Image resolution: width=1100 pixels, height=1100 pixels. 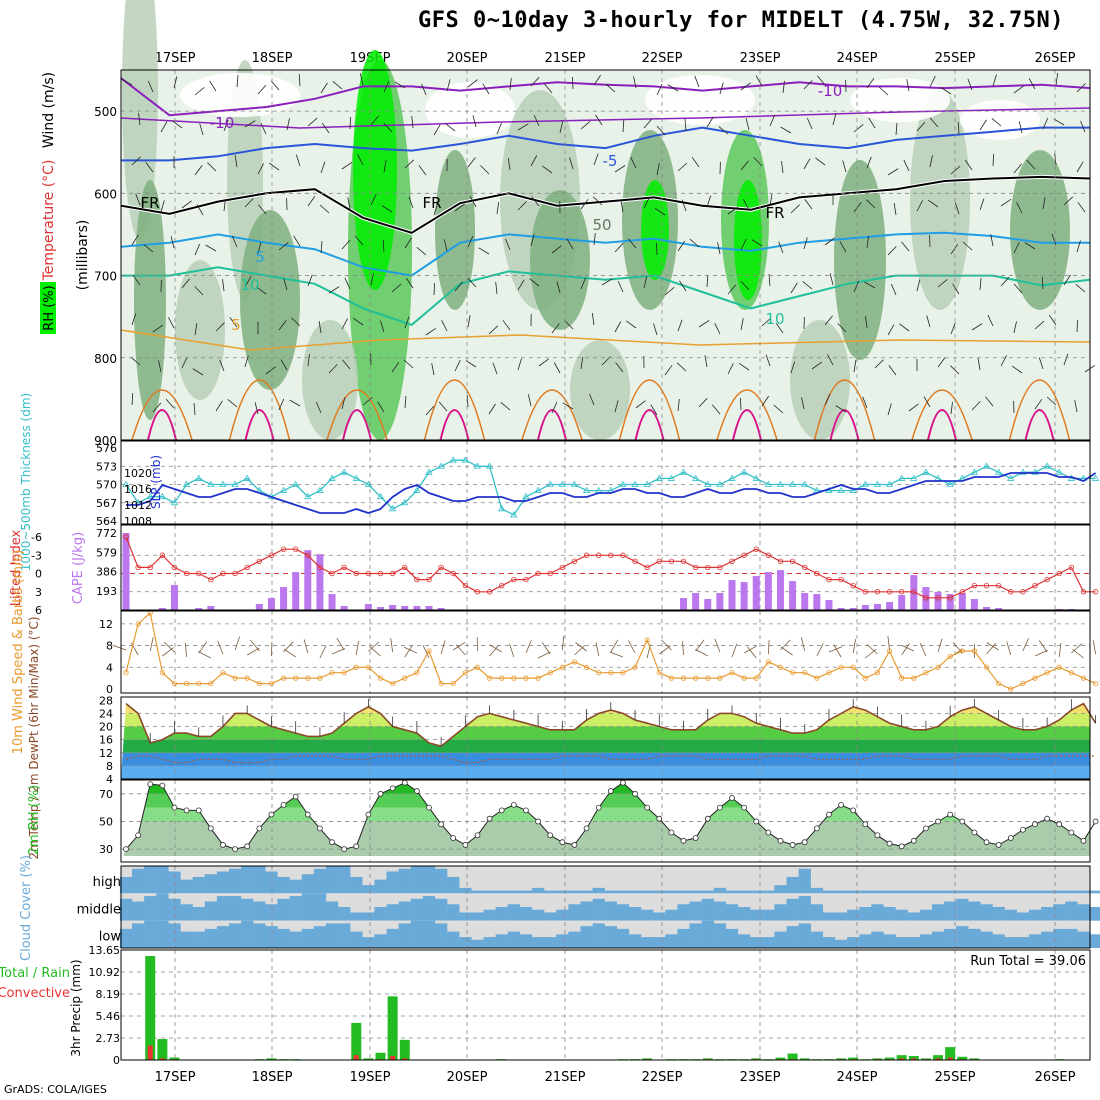 I want to click on y-tick-label: 600, so click(x=105, y=194).